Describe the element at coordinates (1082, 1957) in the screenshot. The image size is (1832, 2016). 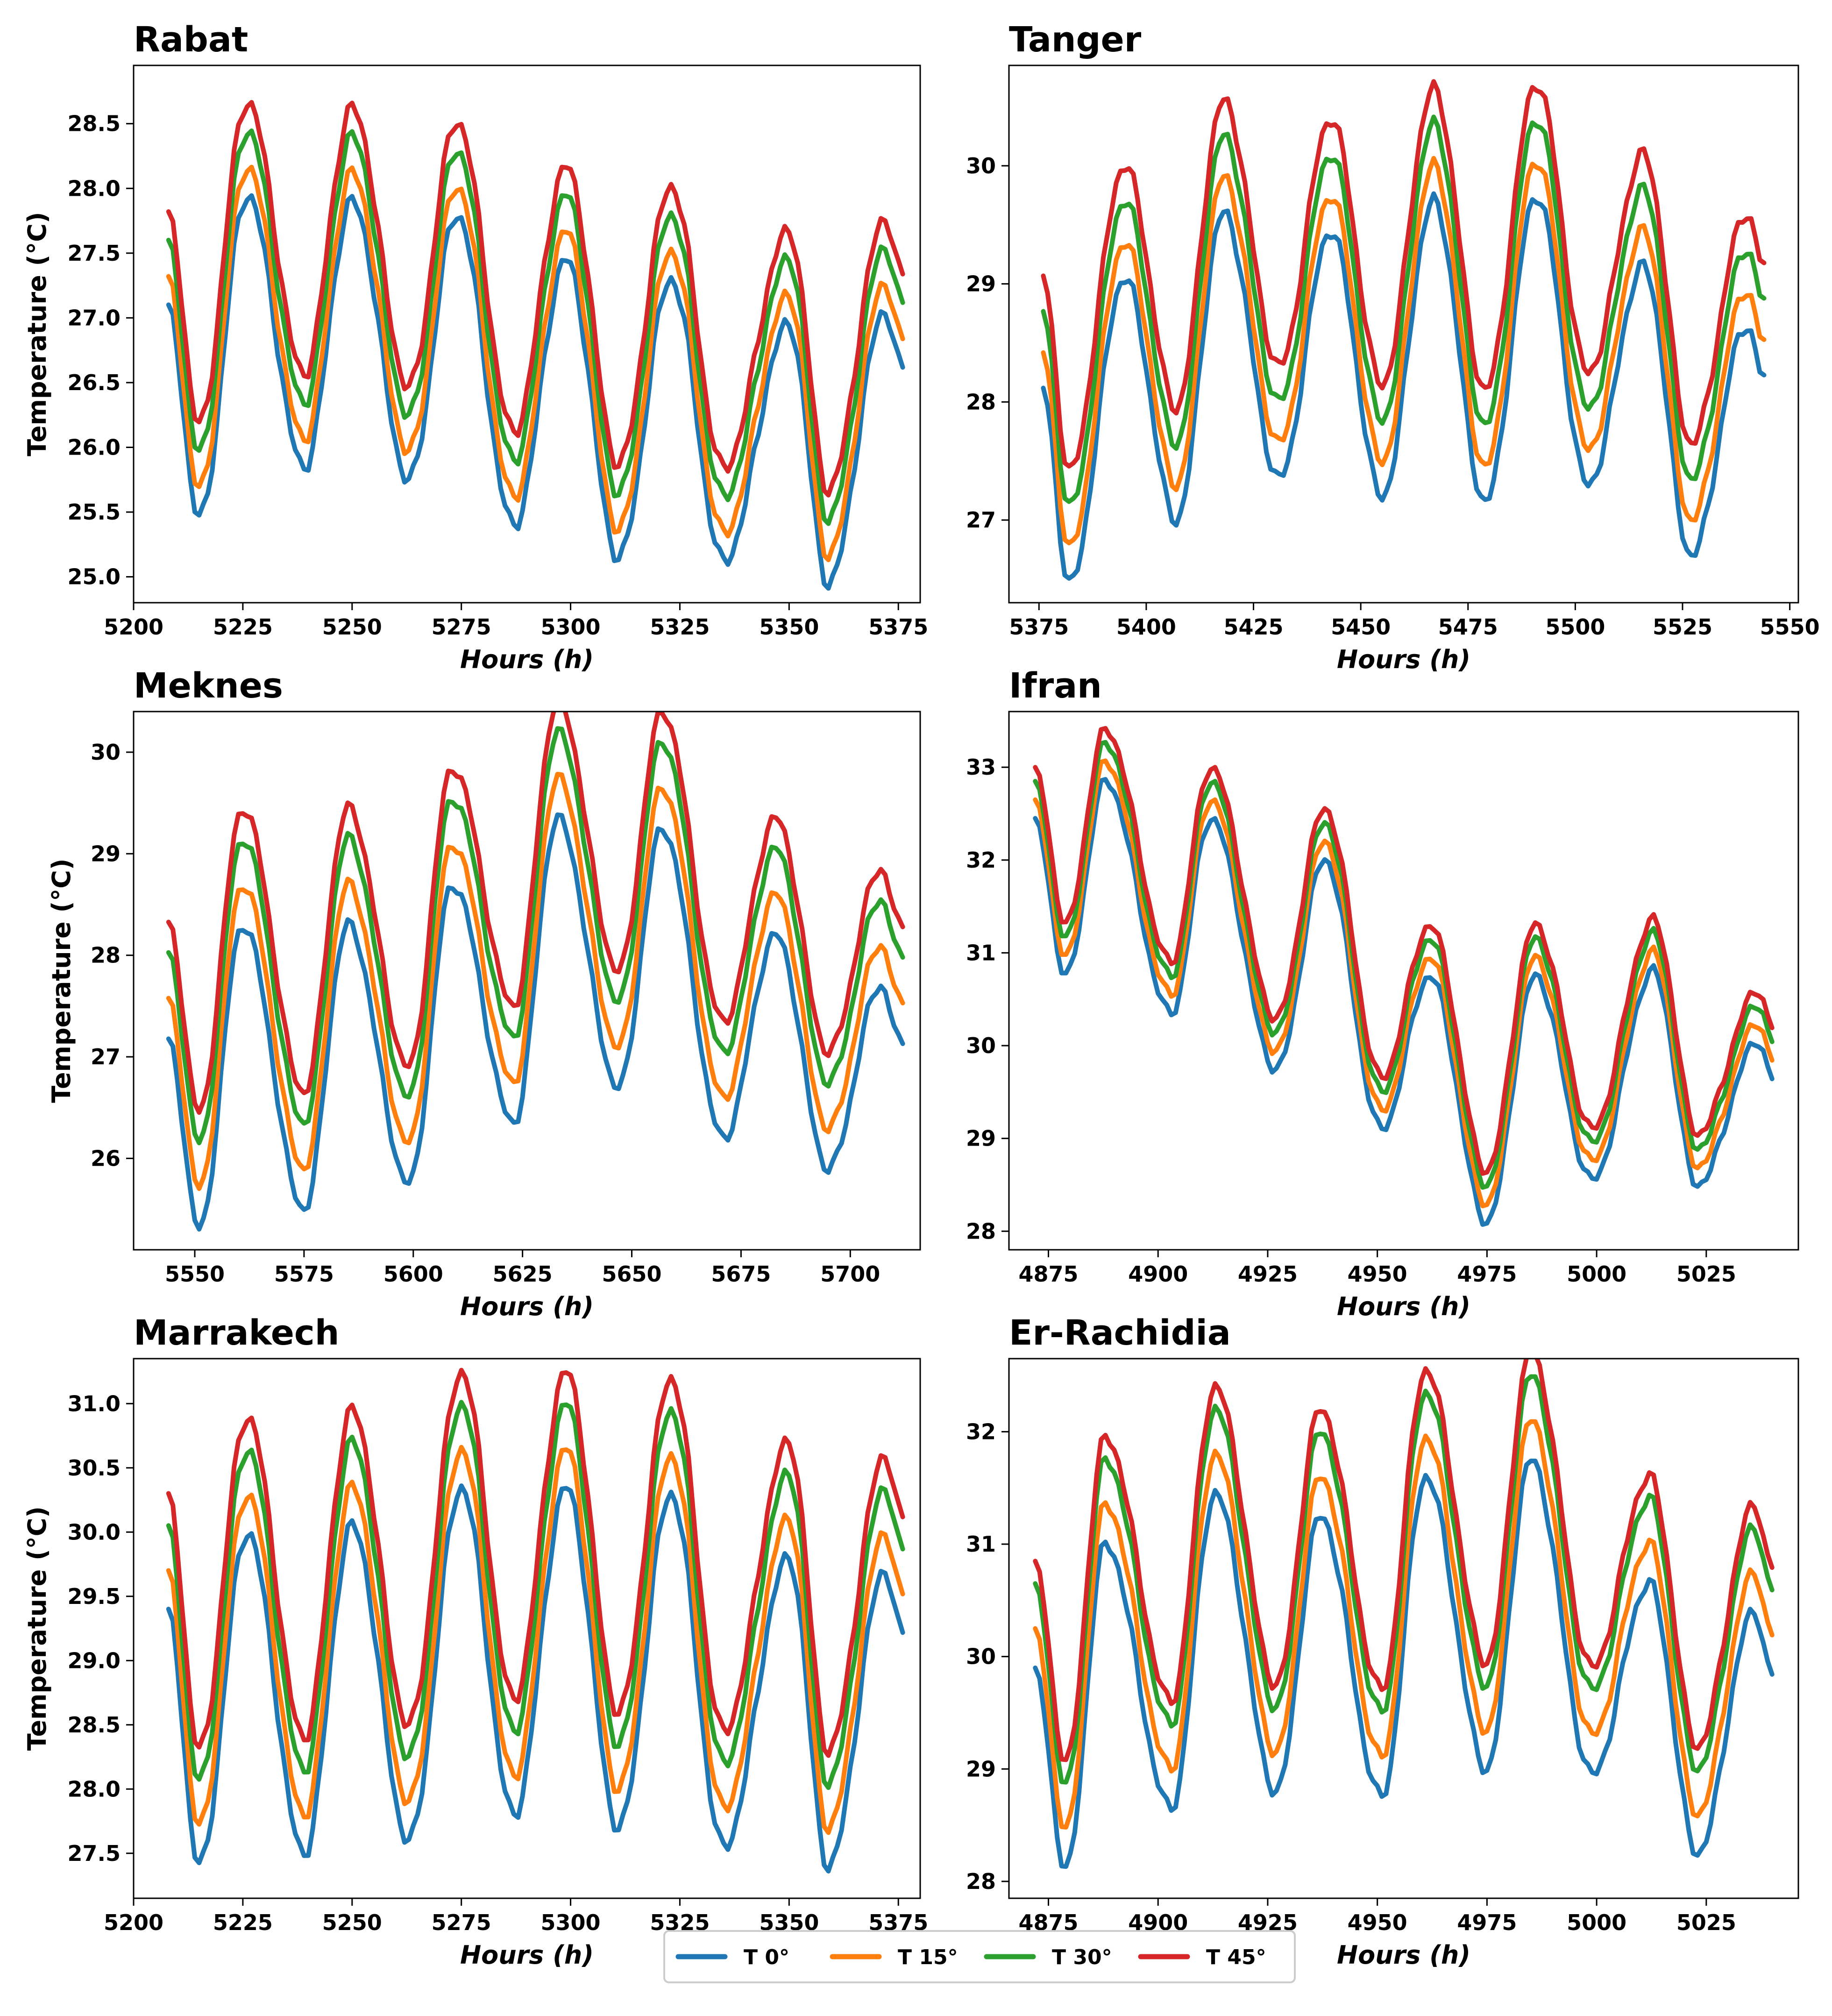
I see `legend-label: T 30°` at that location.